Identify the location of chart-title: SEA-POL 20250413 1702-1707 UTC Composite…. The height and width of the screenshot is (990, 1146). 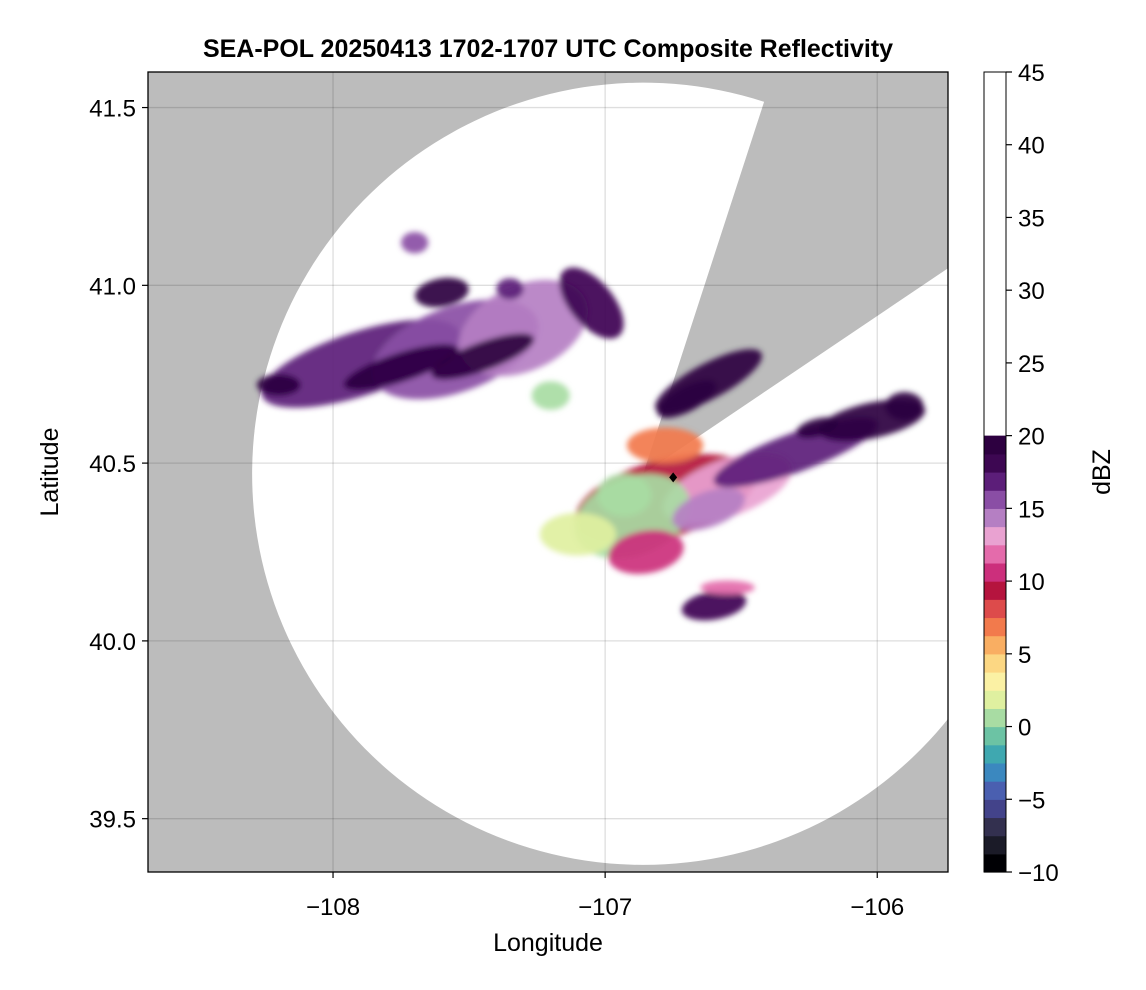
(548, 49).